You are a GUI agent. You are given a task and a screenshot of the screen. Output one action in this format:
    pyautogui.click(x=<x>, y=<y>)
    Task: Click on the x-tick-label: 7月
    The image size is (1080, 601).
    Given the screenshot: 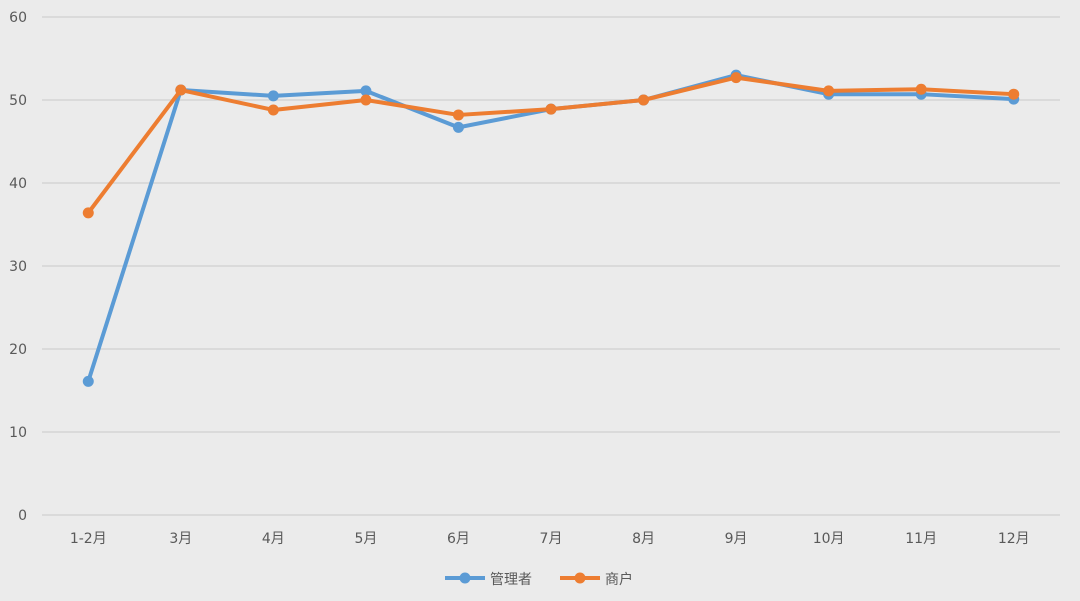 What is the action you would take?
    pyautogui.click(x=551, y=539)
    